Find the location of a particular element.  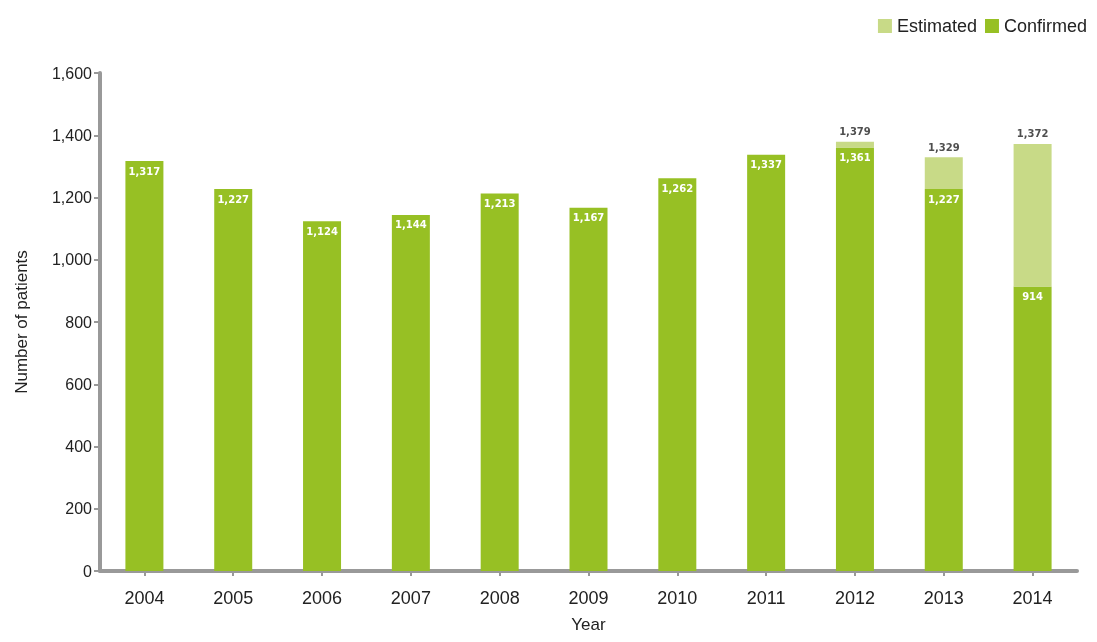

data-label: 1,144 is located at coordinates (411, 225).